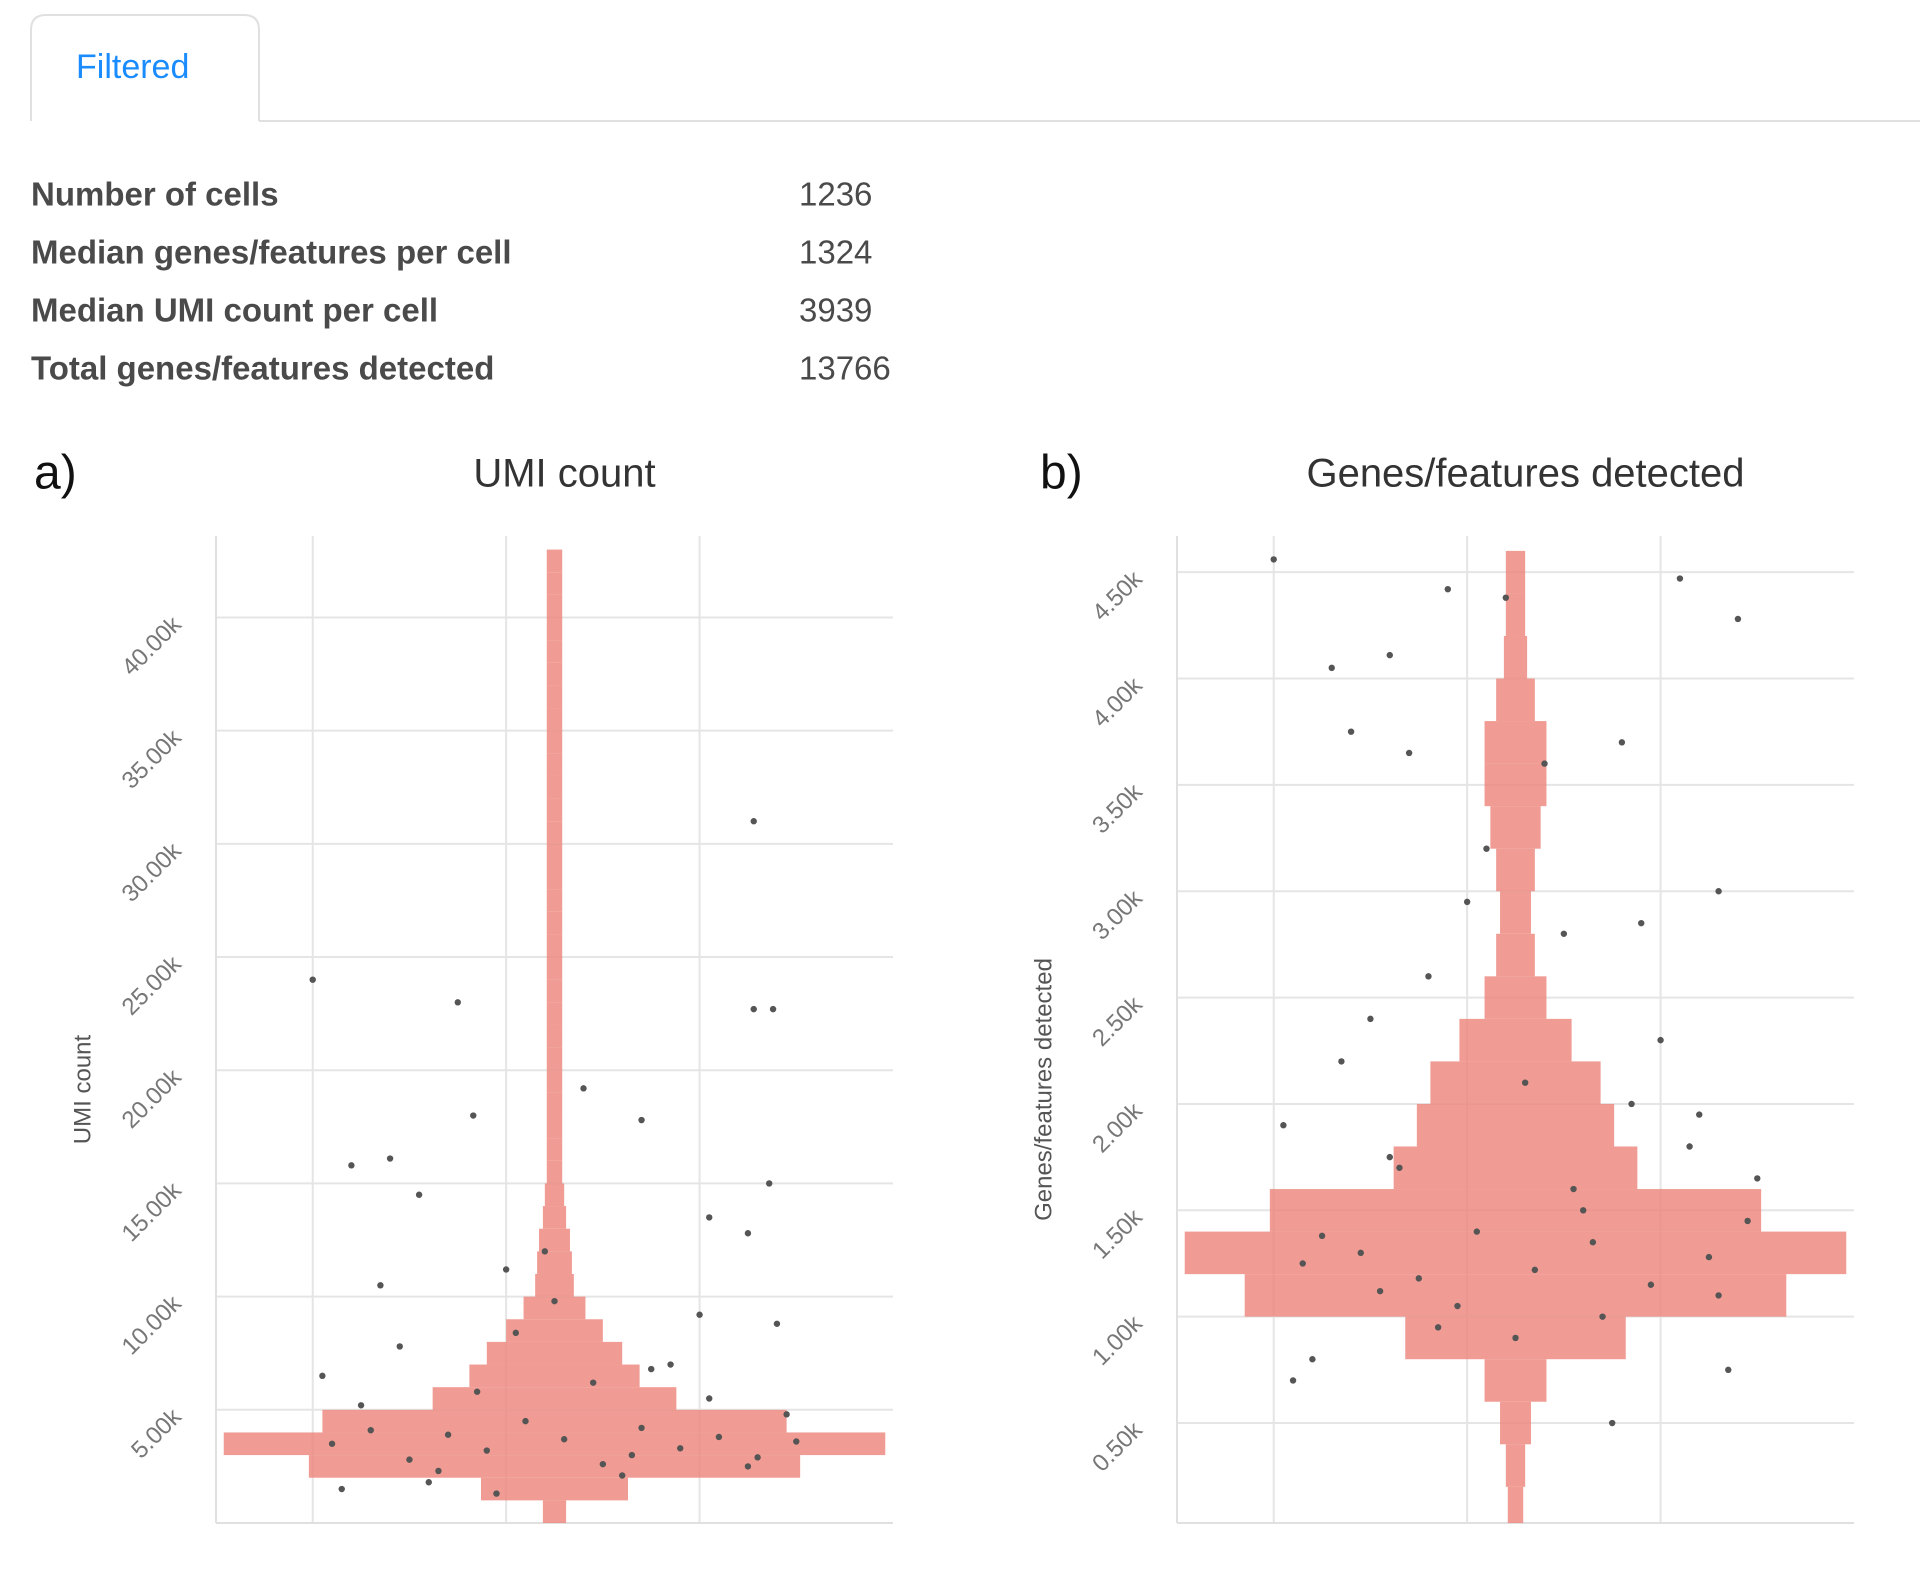  Describe the element at coordinates (156, 1433) in the screenshot. I see `y-tick-label: 5.00k` at that location.